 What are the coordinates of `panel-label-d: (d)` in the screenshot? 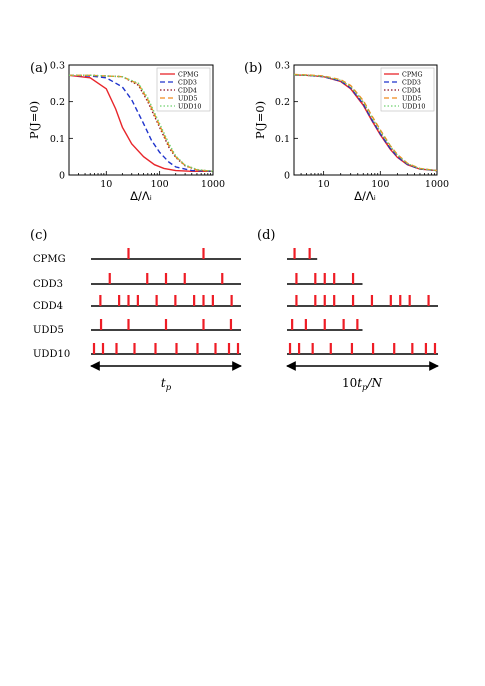 It's located at (266, 235).